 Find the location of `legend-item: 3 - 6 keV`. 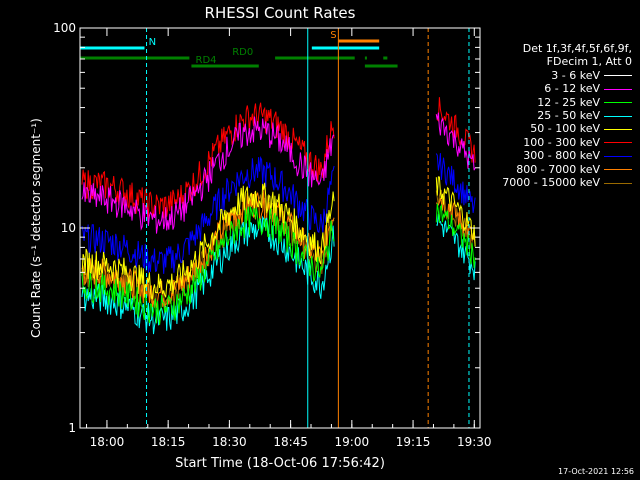

legend-item: 3 - 6 keV is located at coordinates (567, 75).